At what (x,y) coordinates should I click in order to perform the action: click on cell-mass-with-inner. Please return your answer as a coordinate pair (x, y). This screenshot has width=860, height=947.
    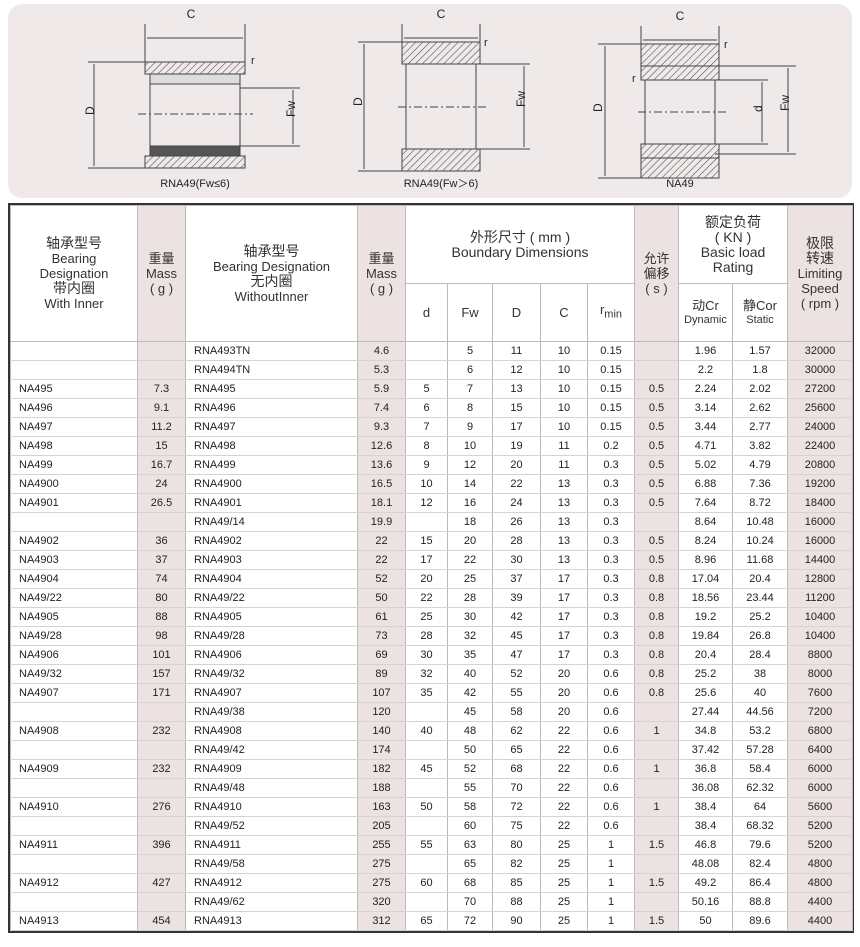
    Looking at the image, I should click on (161, 826).